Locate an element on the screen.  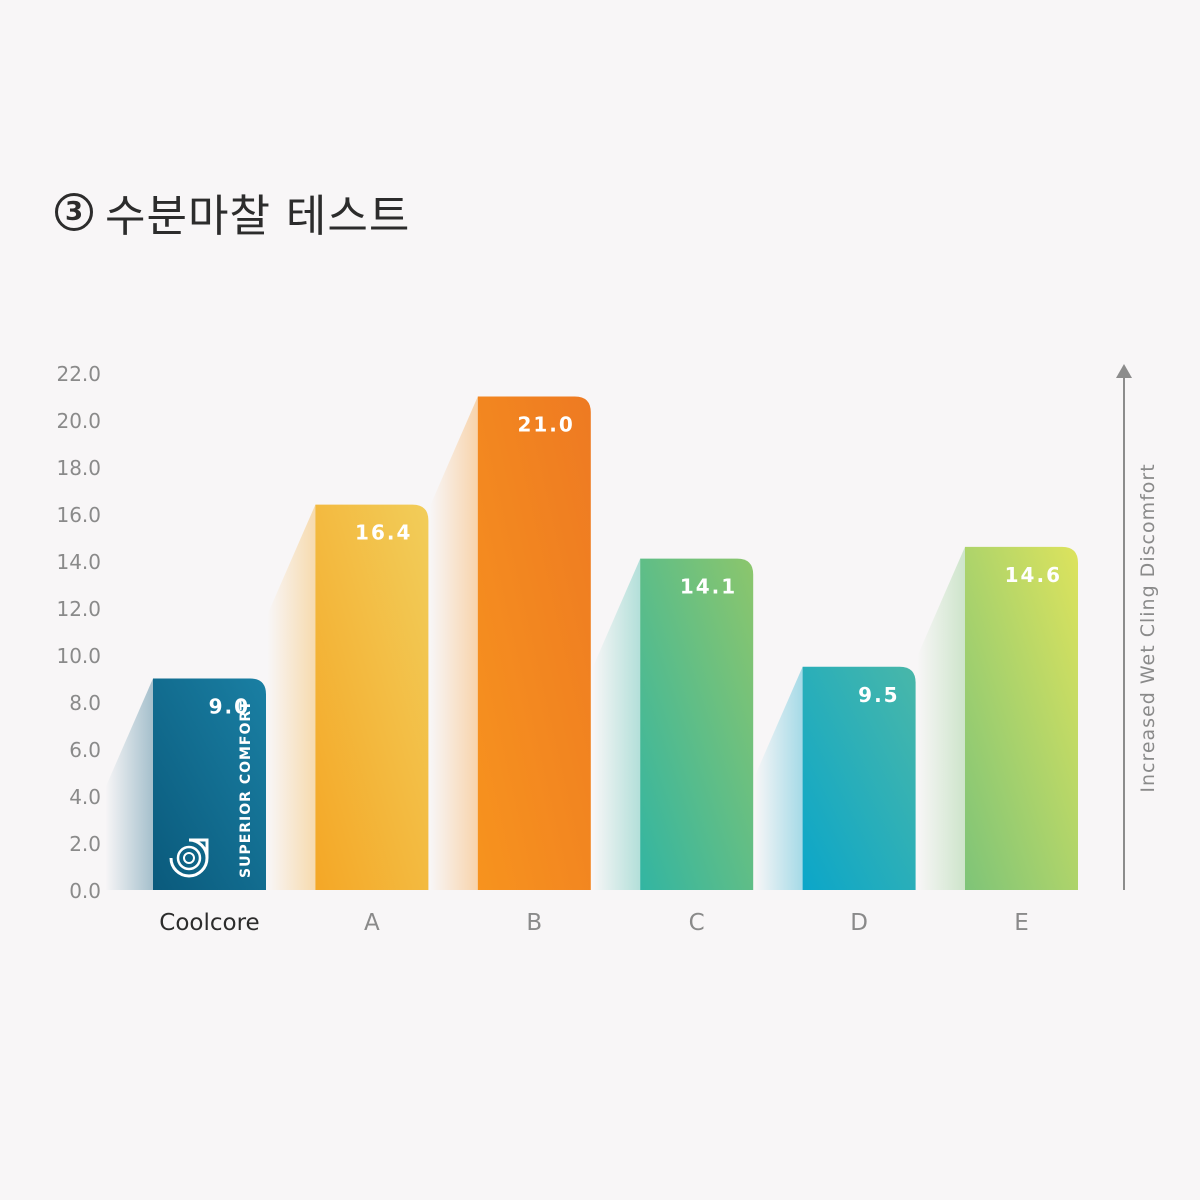
bar-value-label: 16.4 is located at coordinates (383, 533).